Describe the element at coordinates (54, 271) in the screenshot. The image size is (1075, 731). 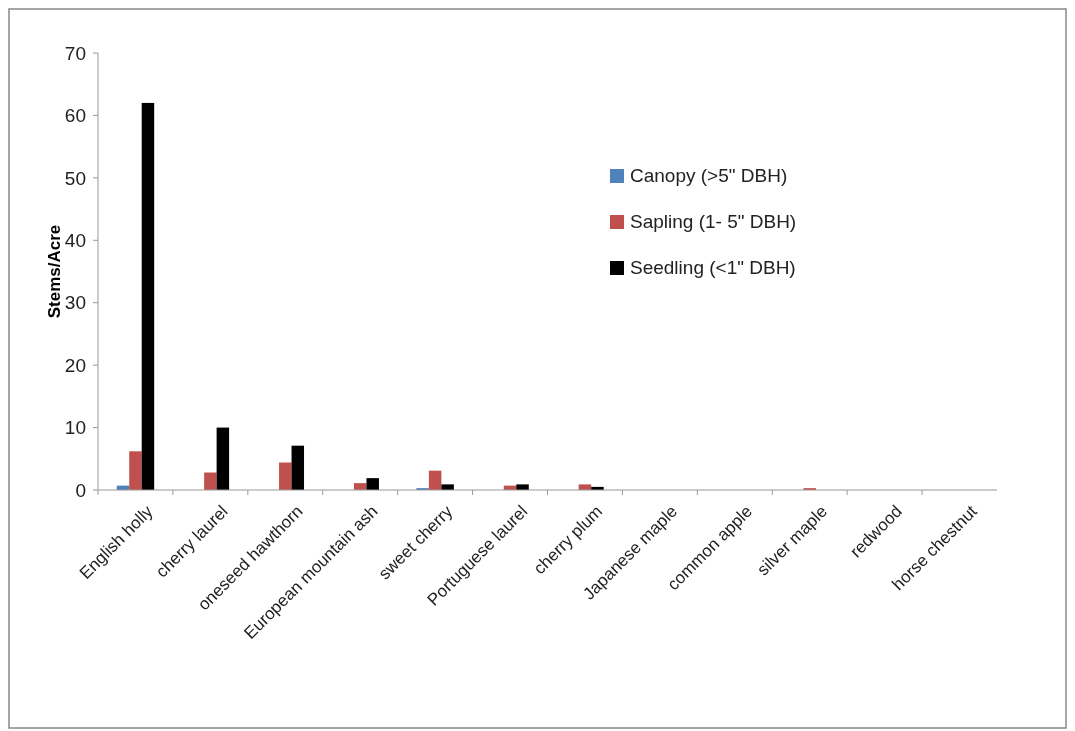
I see `y-axis-title: Stems/Acre` at that location.